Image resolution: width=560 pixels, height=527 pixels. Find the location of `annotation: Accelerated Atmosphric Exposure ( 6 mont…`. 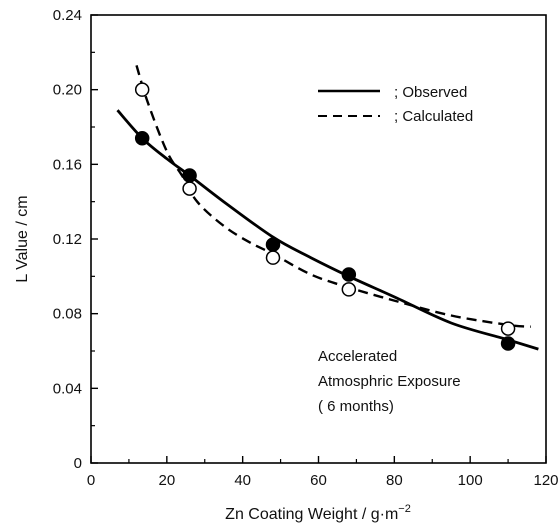

annotation: Accelerated Atmosphric Exposure ( 6 mont… is located at coordinates (389, 381).